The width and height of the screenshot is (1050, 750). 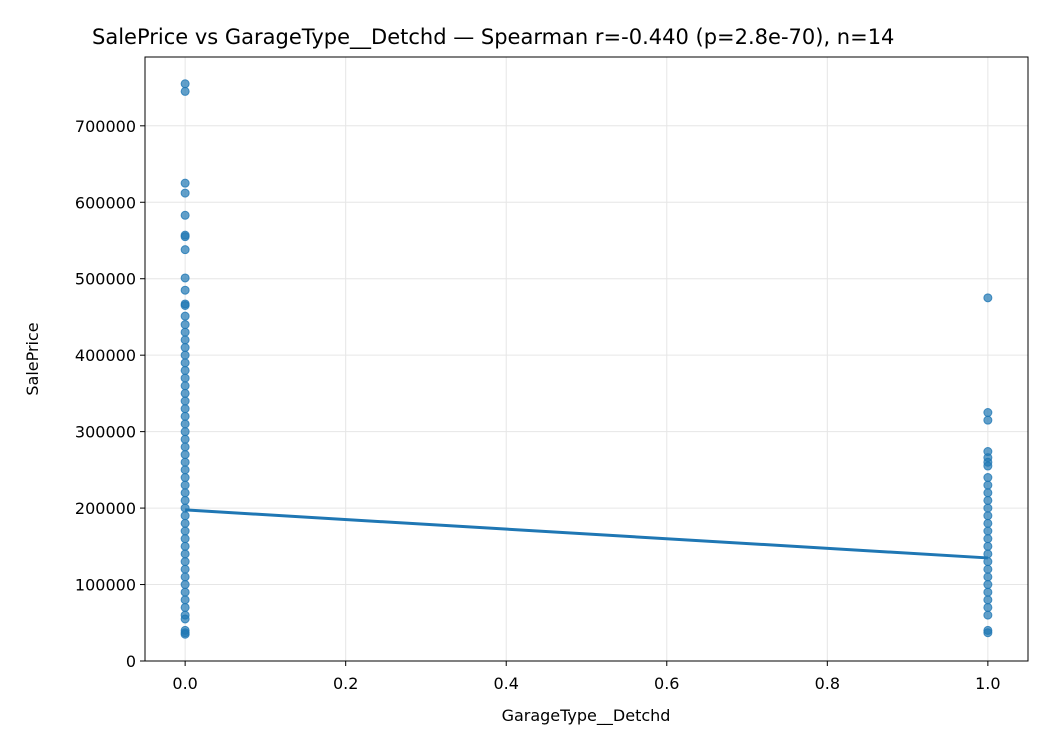 What do you see at coordinates (32, 358) in the screenshot?
I see `y-axis-label: SalePrice` at bounding box center [32, 358].